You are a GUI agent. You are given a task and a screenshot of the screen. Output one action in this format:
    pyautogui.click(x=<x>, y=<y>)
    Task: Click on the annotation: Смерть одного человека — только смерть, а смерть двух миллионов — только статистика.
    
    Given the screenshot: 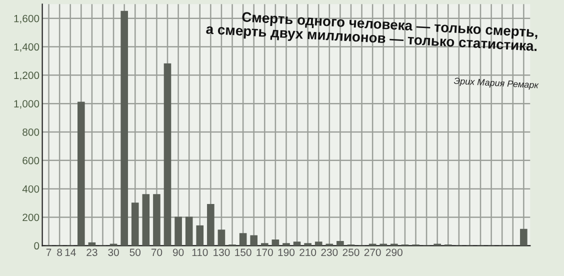 What is the action you would take?
    pyautogui.click(x=372, y=33)
    